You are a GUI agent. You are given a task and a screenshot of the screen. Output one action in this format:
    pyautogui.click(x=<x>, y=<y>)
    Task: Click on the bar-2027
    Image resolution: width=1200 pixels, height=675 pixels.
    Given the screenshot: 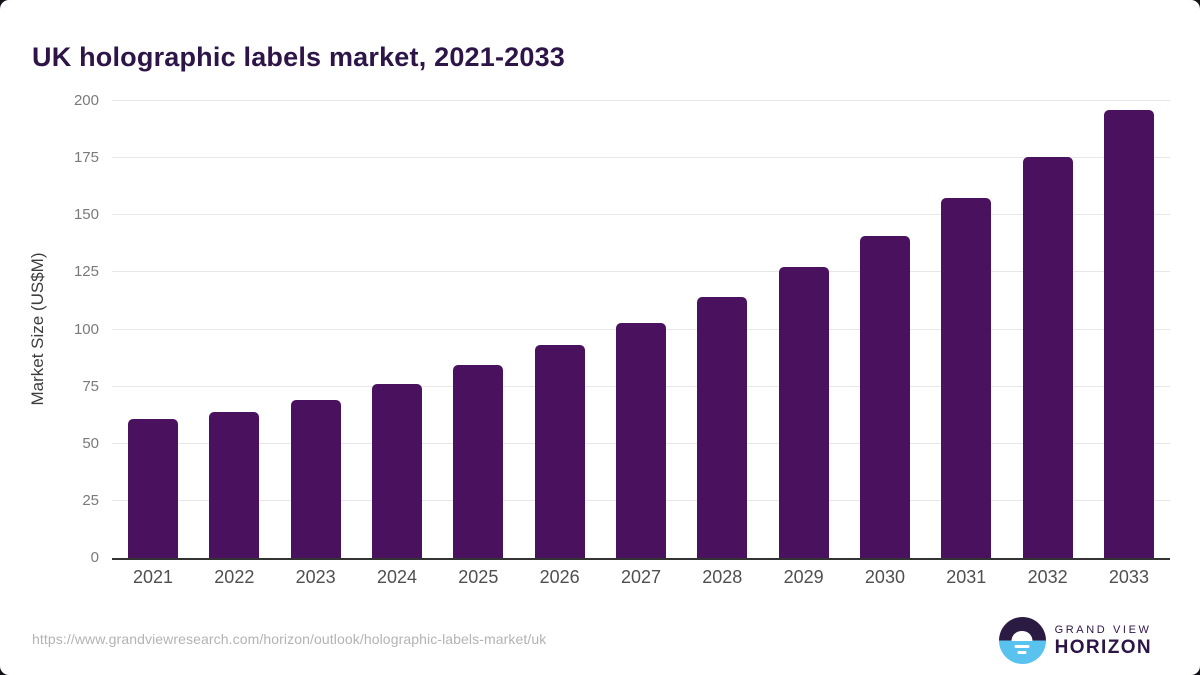 What is the action you would take?
    pyautogui.click(x=640, y=440)
    